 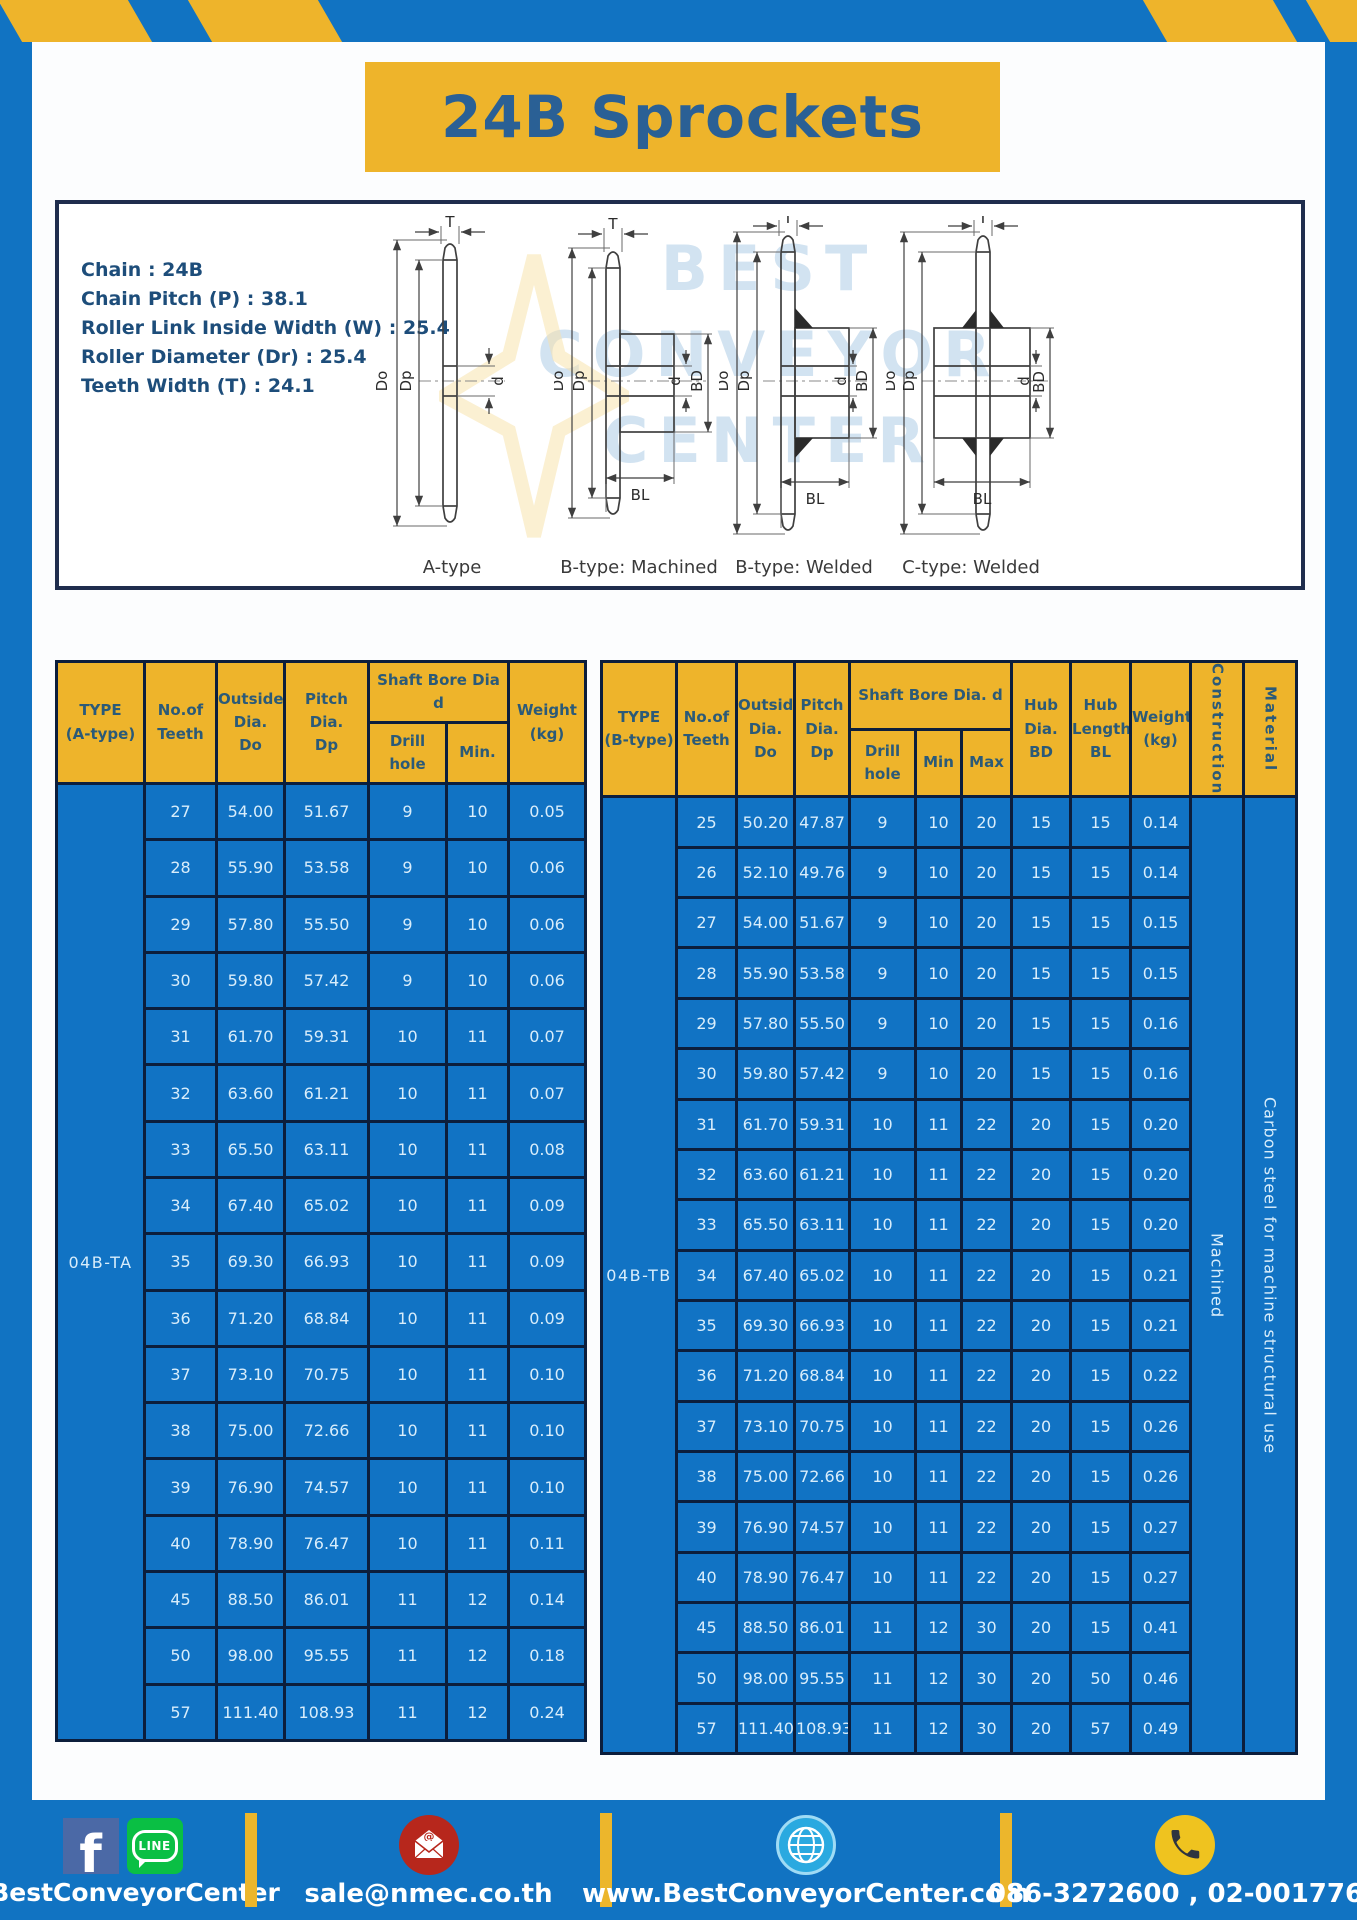 I want to click on table-b-row: 38 75.00 72.66 10 11 22 20 15 0.26, so click(x=949, y=1477).